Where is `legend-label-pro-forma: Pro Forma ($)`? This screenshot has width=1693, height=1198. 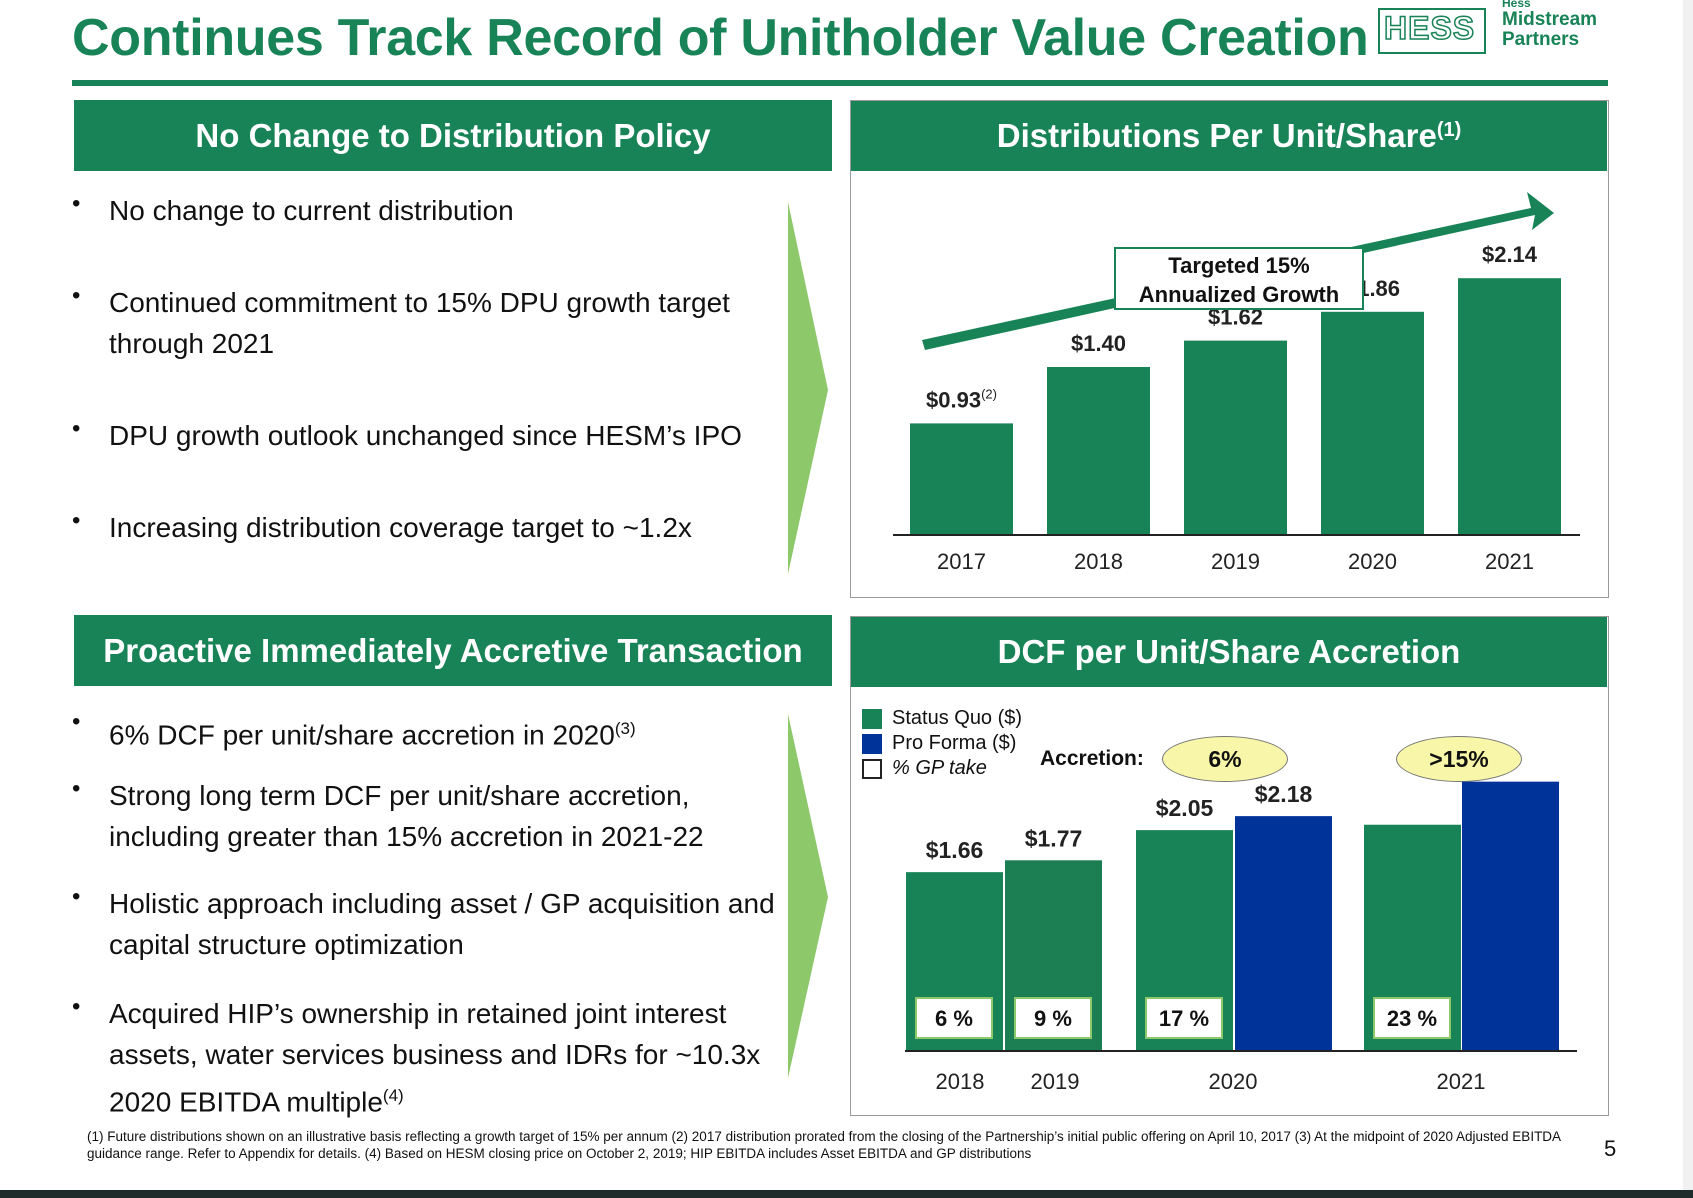
legend-label-pro-forma: Pro Forma ($) is located at coordinates (954, 743).